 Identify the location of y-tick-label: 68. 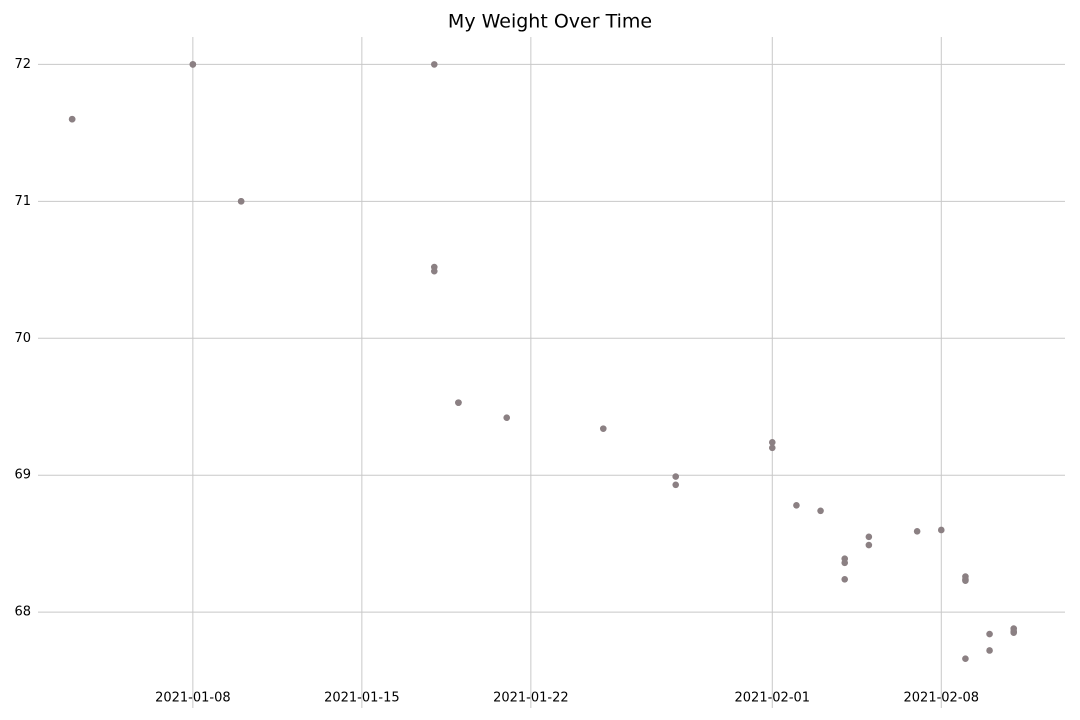
(22, 612).